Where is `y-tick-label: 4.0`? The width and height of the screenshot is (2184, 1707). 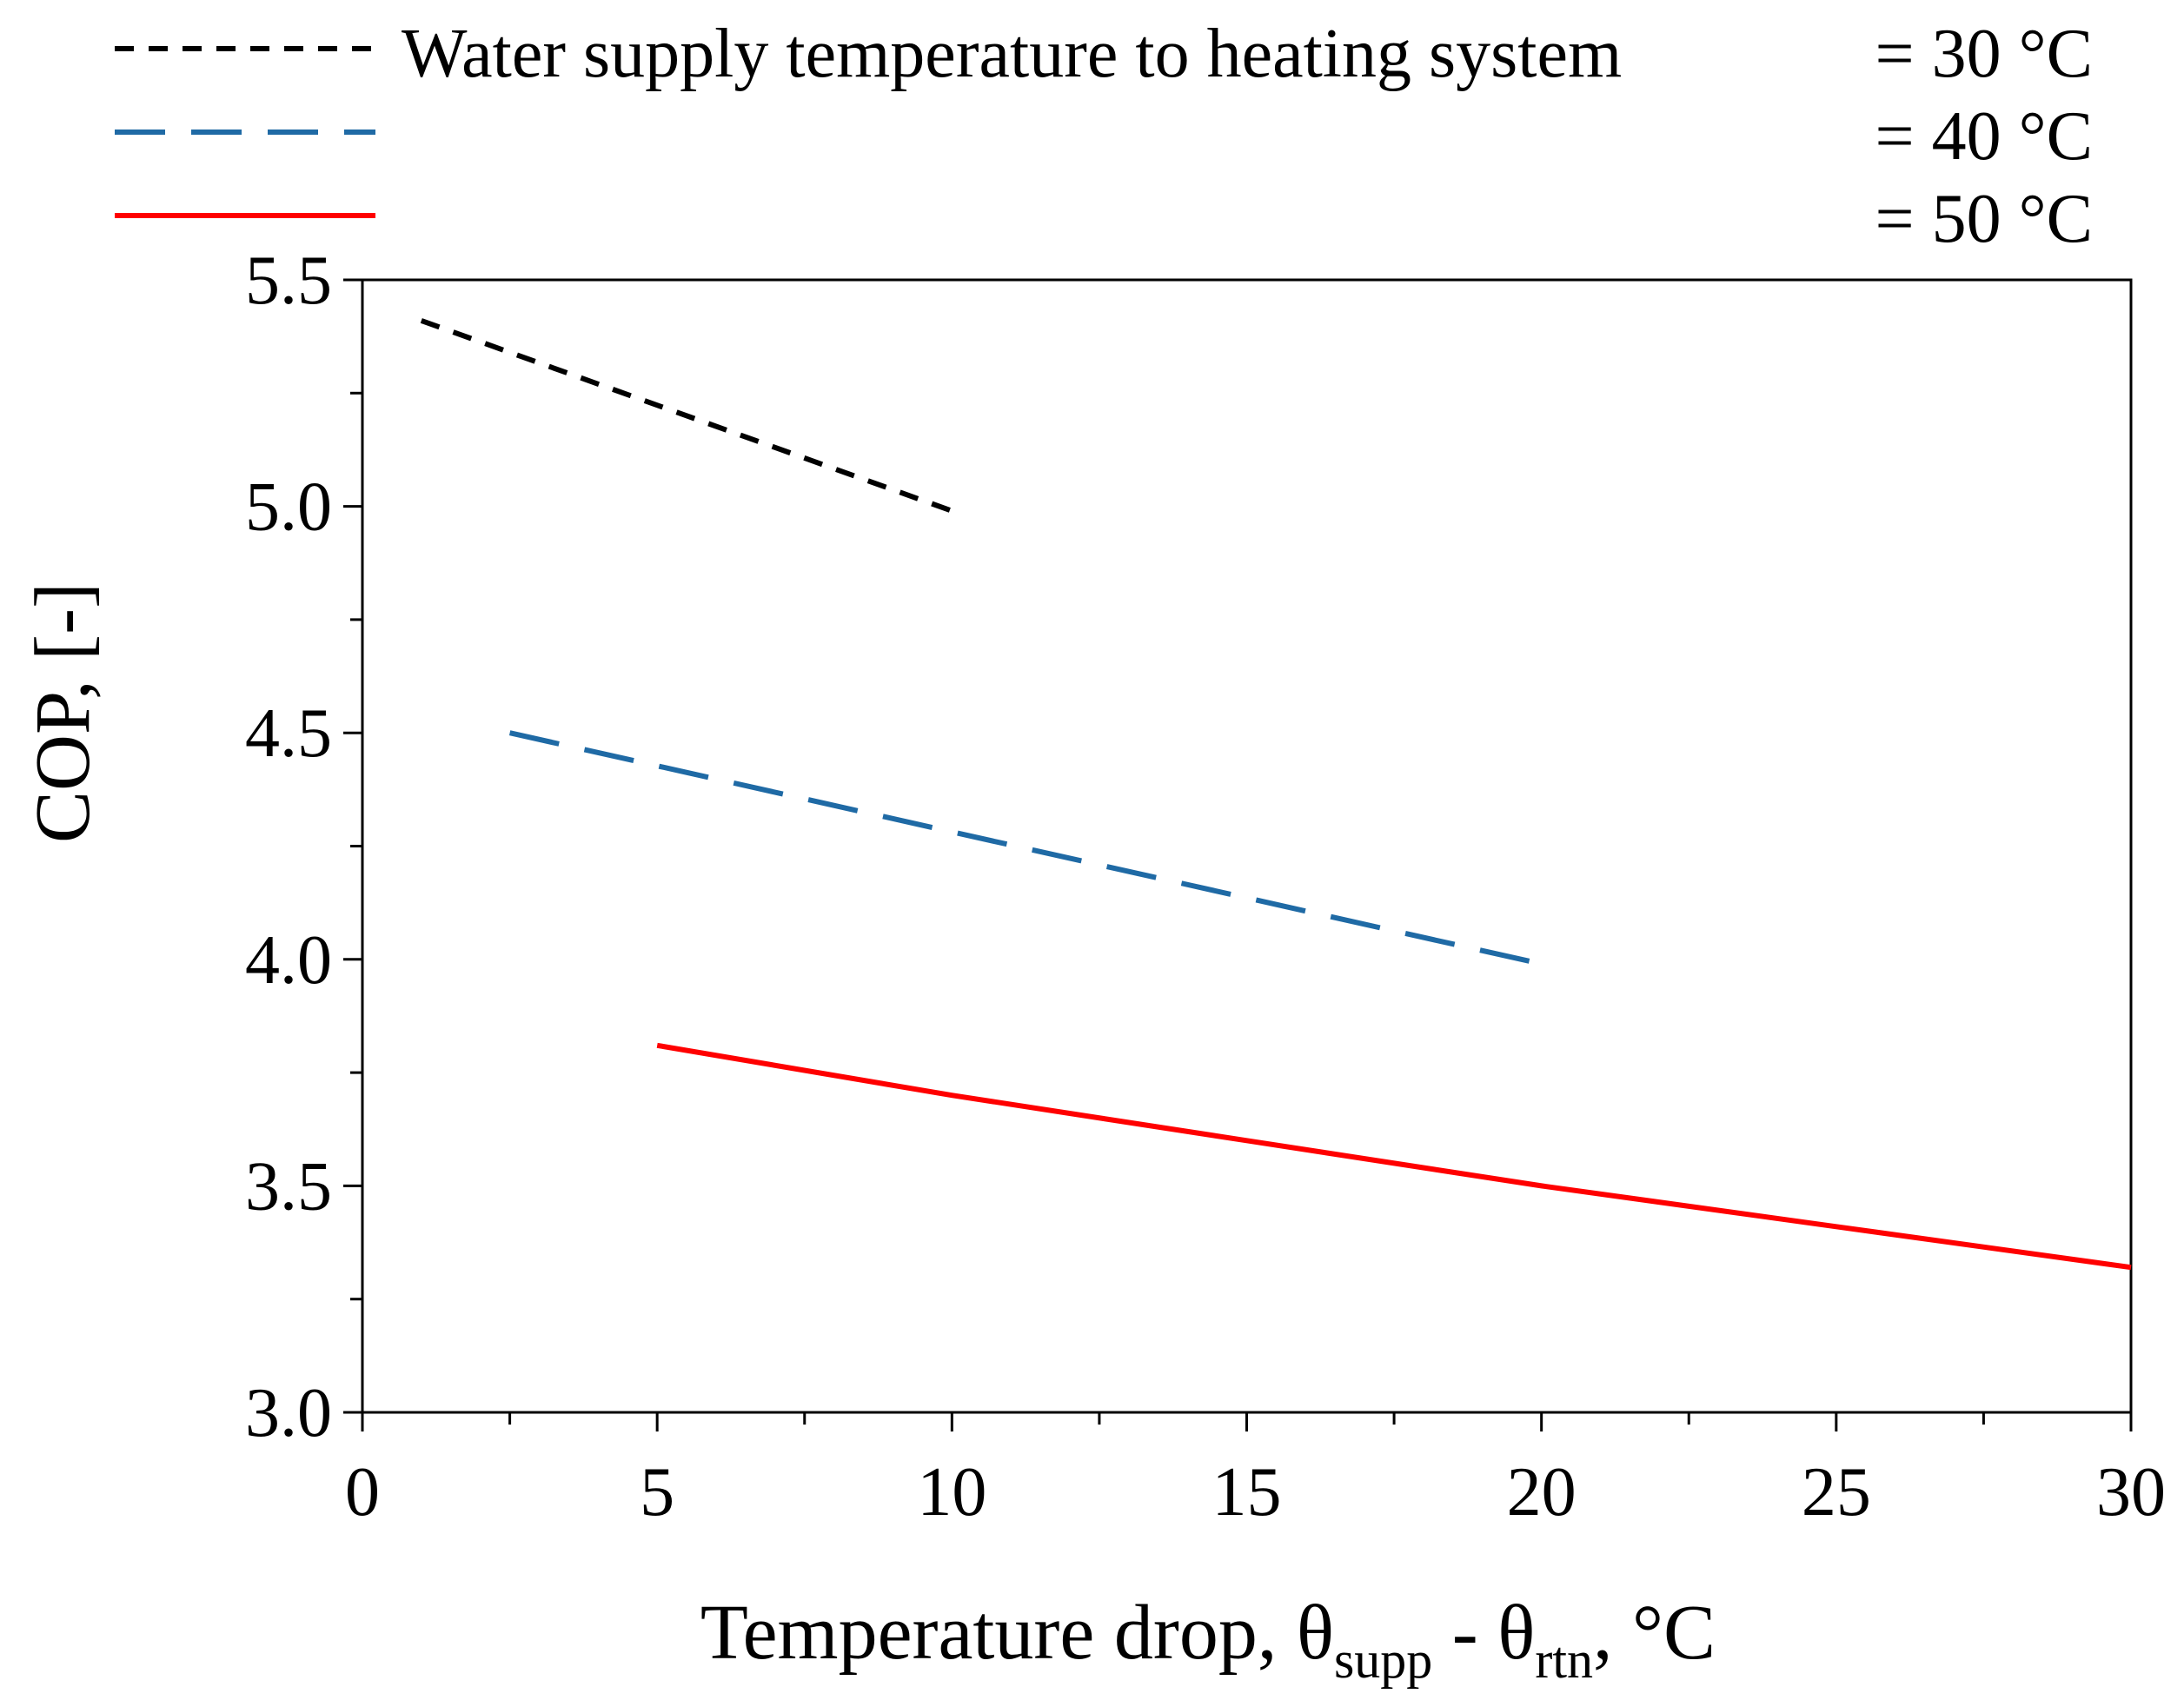 y-tick-label: 4.0 is located at coordinates (288, 960).